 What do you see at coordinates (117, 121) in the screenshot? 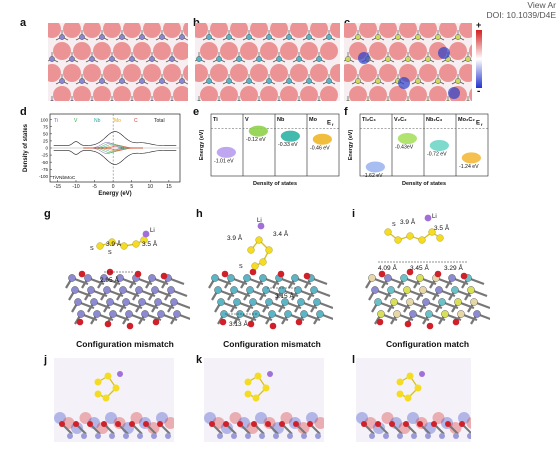
I see `legend-entry: Mo` at bounding box center [117, 121].